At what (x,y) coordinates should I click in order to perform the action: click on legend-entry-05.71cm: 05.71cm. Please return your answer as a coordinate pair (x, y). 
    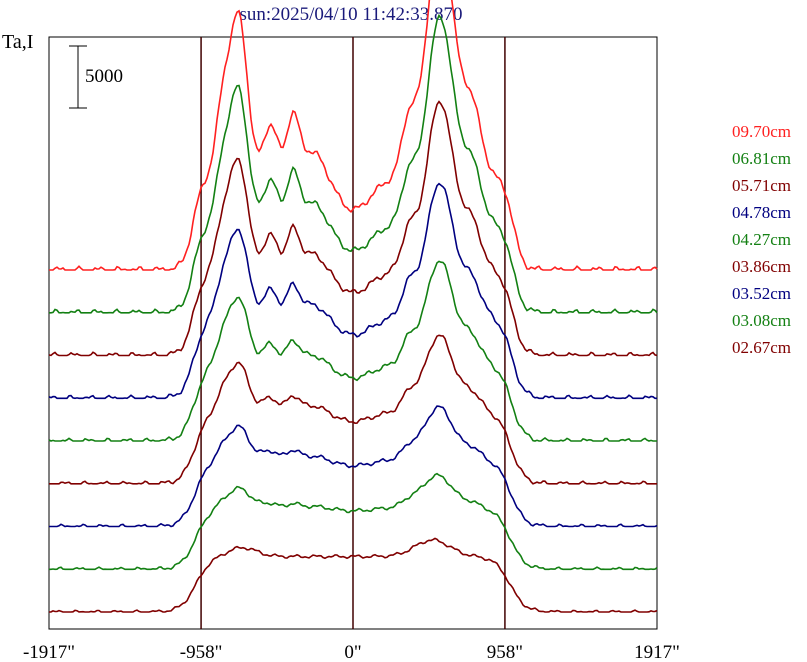
    Looking at the image, I should click on (761, 185).